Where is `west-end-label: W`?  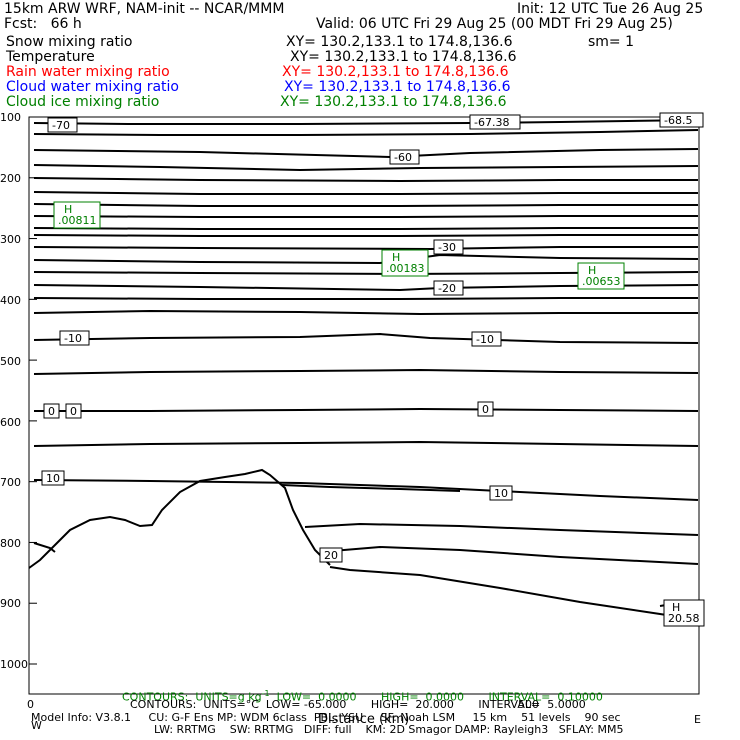
west-end-label: W is located at coordinates (36, 725).